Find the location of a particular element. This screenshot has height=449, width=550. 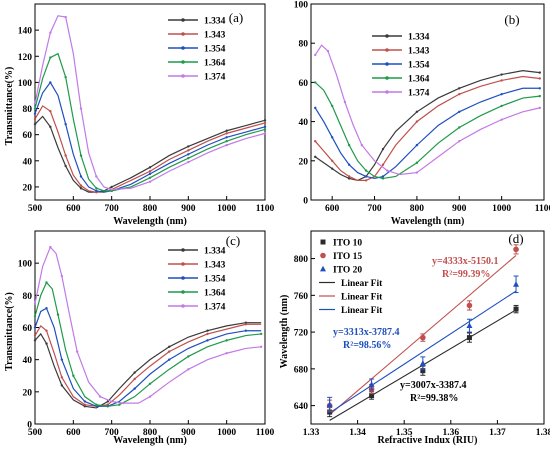

x-tick-label: 900 is located at coordinates (188, 433).